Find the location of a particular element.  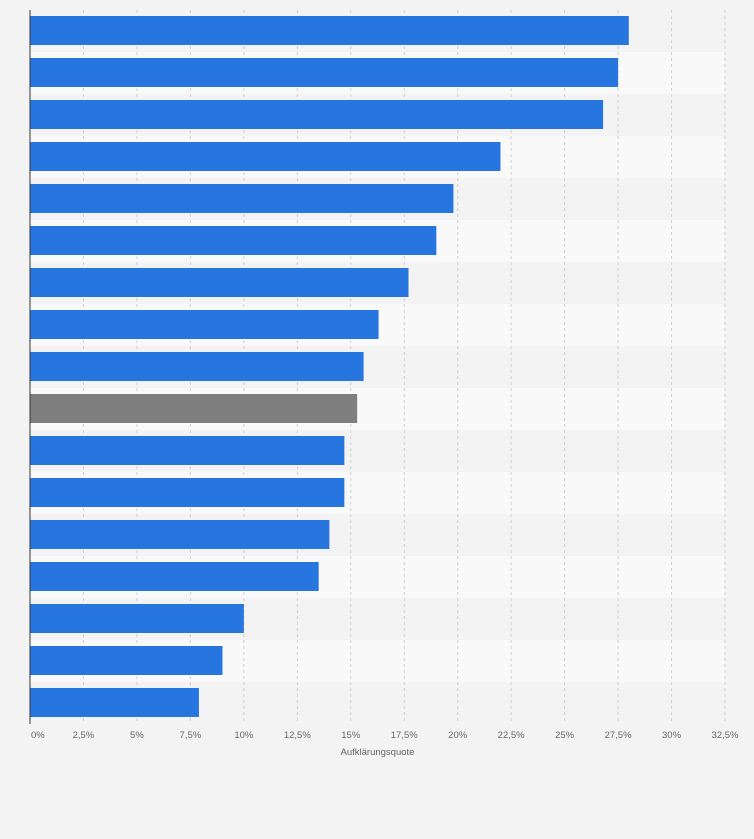

x-tick-label: 0% is located at coordinates (38, 735).